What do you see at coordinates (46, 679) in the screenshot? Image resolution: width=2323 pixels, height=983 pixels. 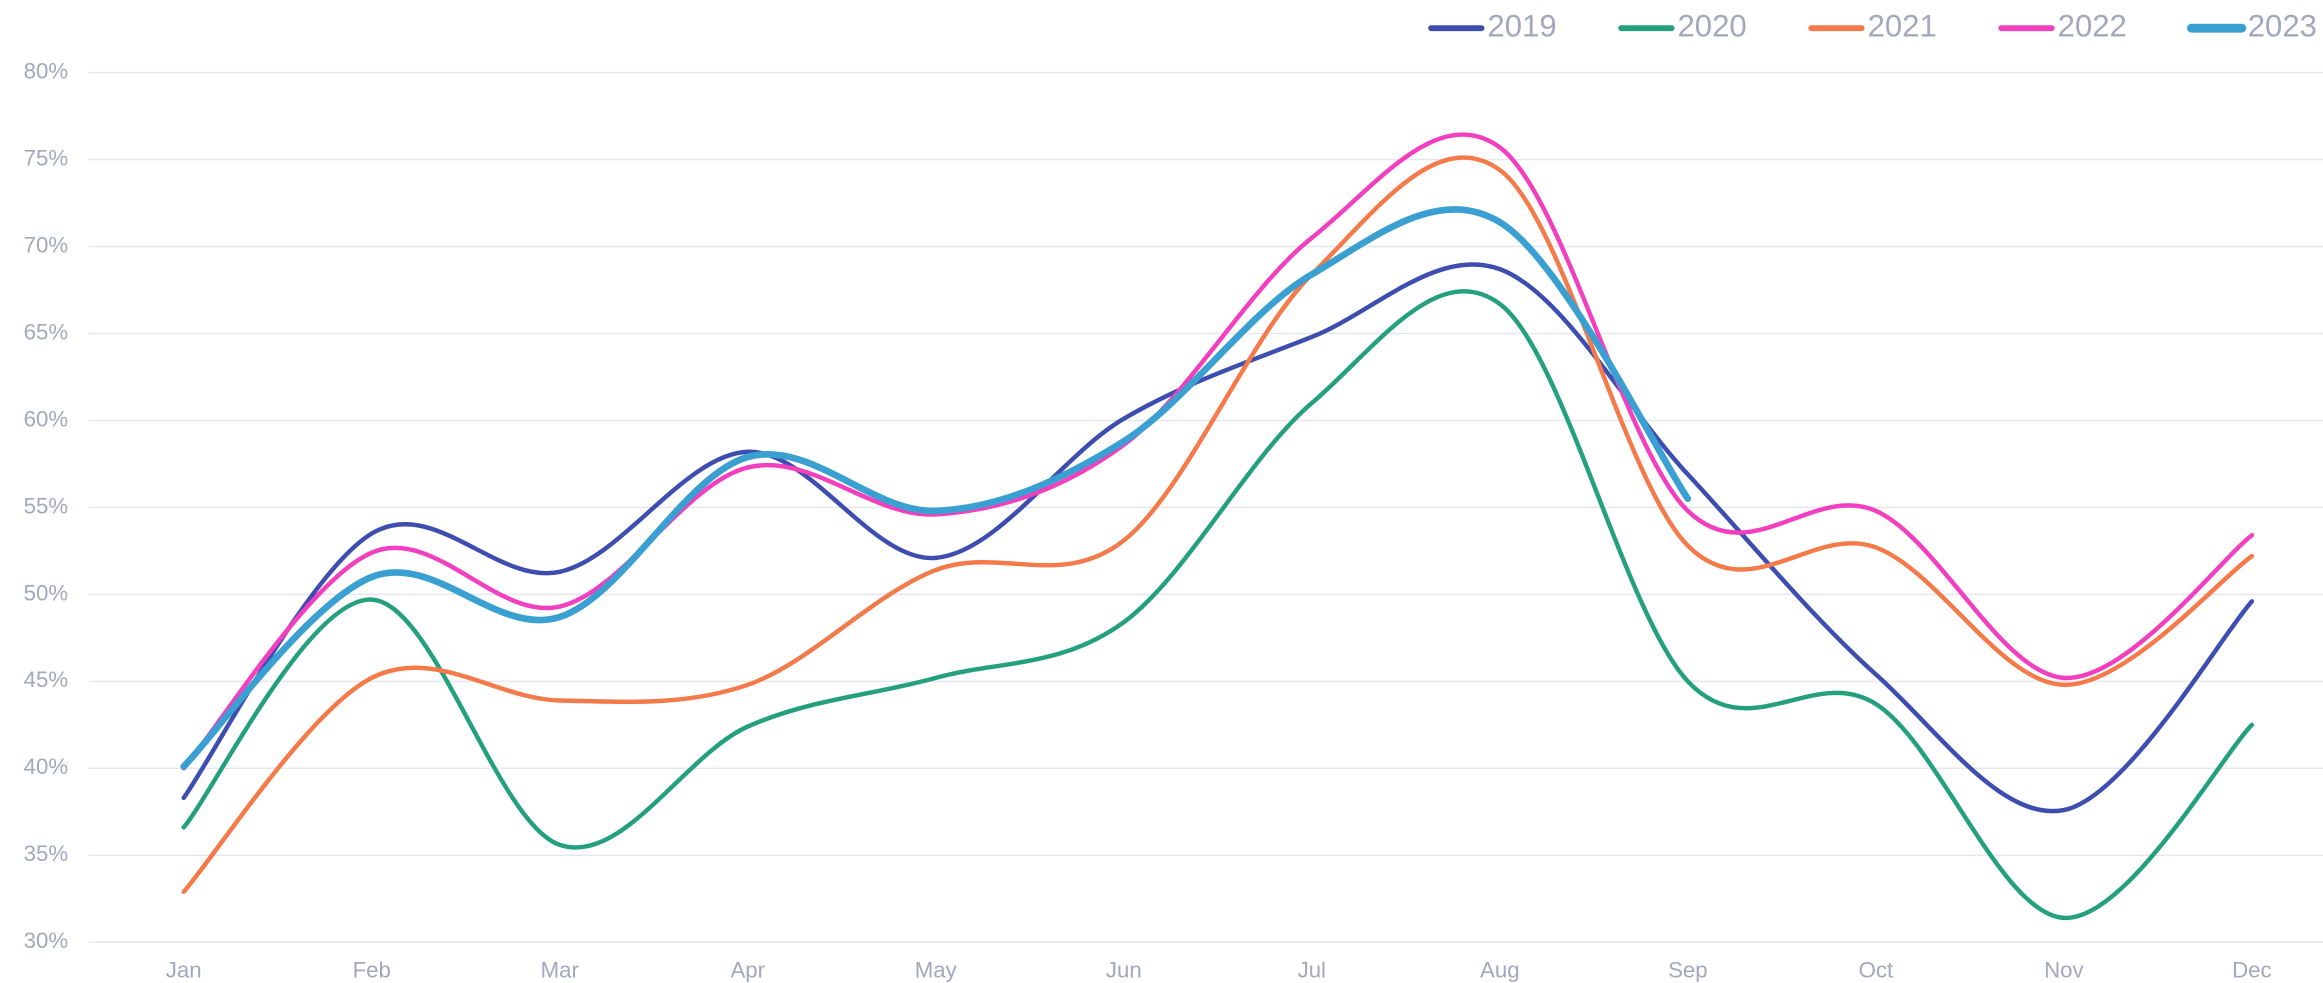 I see `y-tick-label: 45%` at bounding box center [46, 679].